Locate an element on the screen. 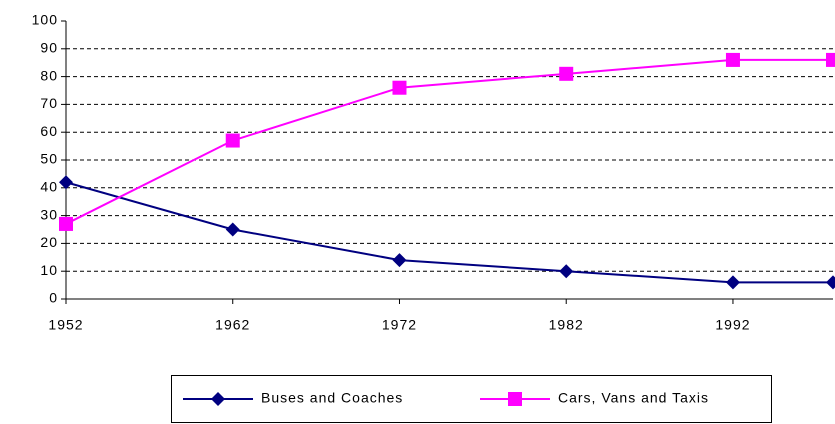 The height and width of the screenshot is (424, 835). y-tick-label: 80 is located at coordinates (49, 75).